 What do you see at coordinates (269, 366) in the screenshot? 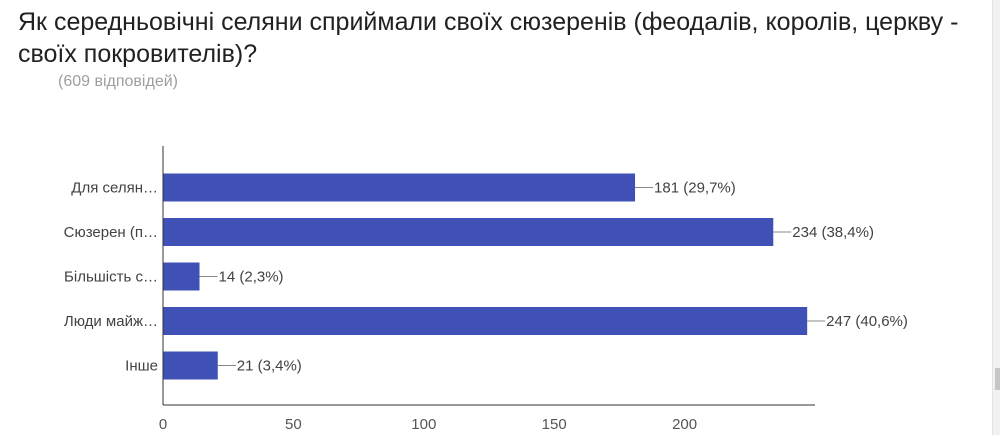
I see `value-label: 21 (3,4%)` at bounding box center [269, 366].